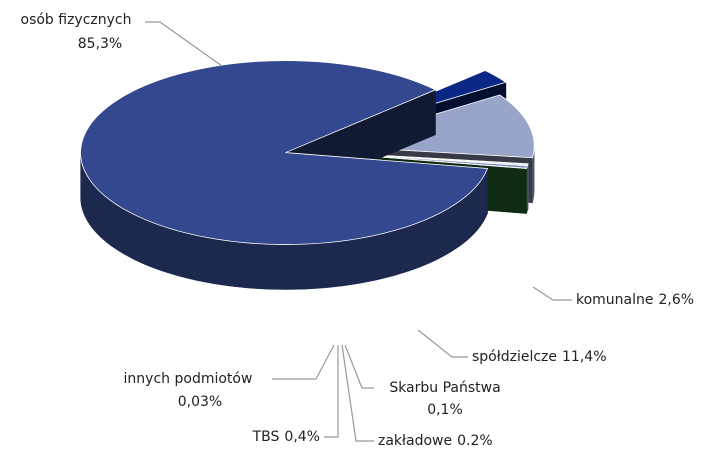 This screenshot has height=450, width=716. What do you see at coordinates (188, 379) in the screenshot?
I see `slice-label: innych podmiotów` at bounding box center [188, 379].